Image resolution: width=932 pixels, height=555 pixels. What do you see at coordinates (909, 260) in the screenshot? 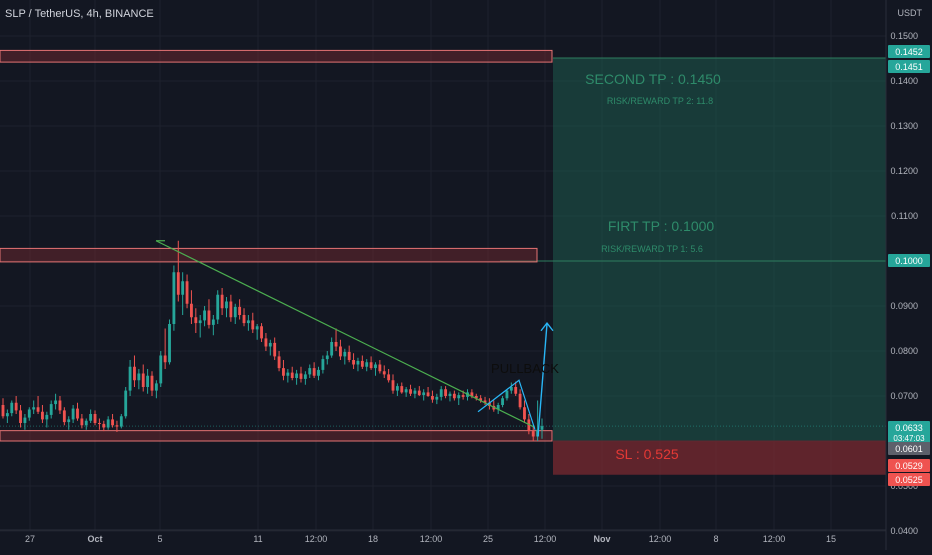
I see `price-tag: 0.1000` at bounding box center [909, 260].